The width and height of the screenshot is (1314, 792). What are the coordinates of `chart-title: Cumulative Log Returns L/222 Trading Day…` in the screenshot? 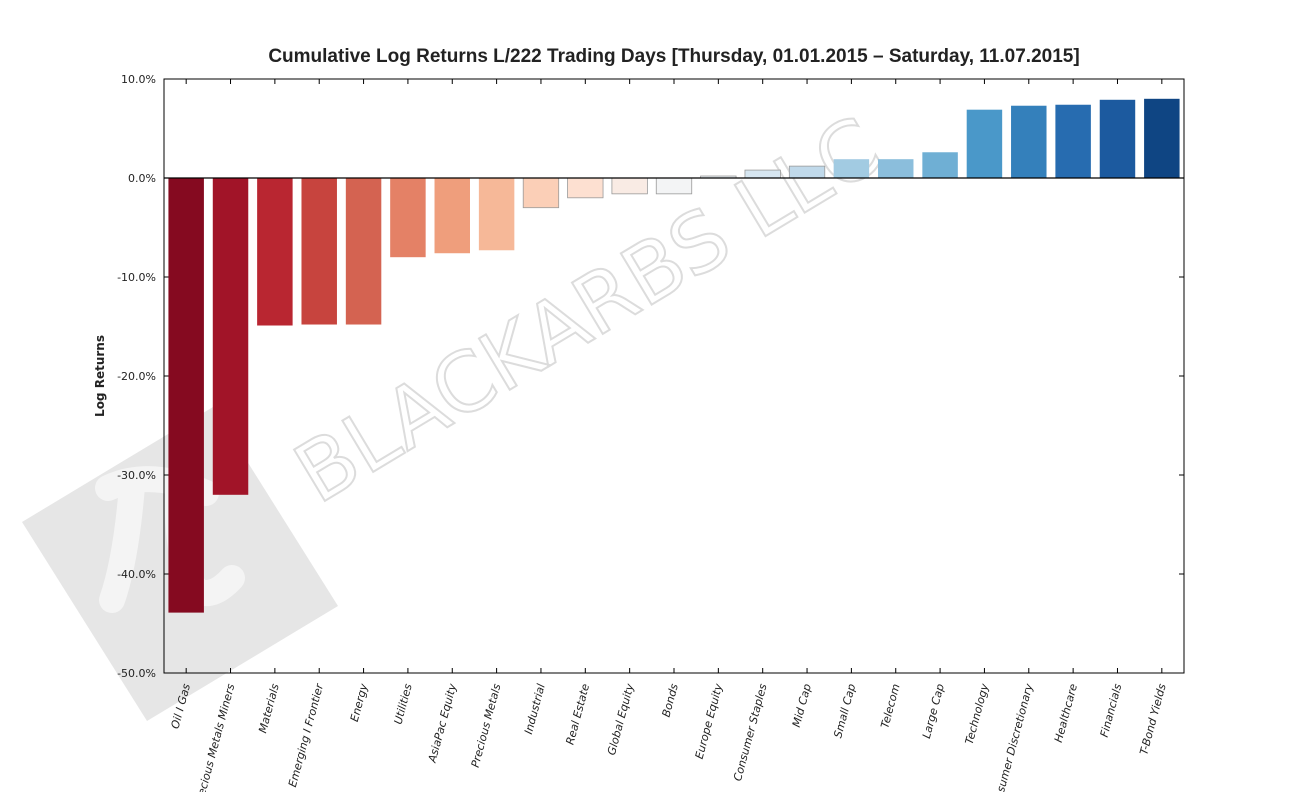 It's located at (673, 56).